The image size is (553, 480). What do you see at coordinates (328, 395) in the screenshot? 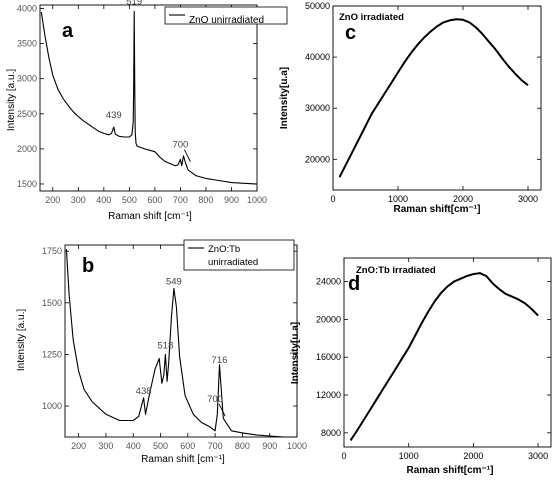
I see `y-tick-label: 12000` at bounding box center [328, 395].